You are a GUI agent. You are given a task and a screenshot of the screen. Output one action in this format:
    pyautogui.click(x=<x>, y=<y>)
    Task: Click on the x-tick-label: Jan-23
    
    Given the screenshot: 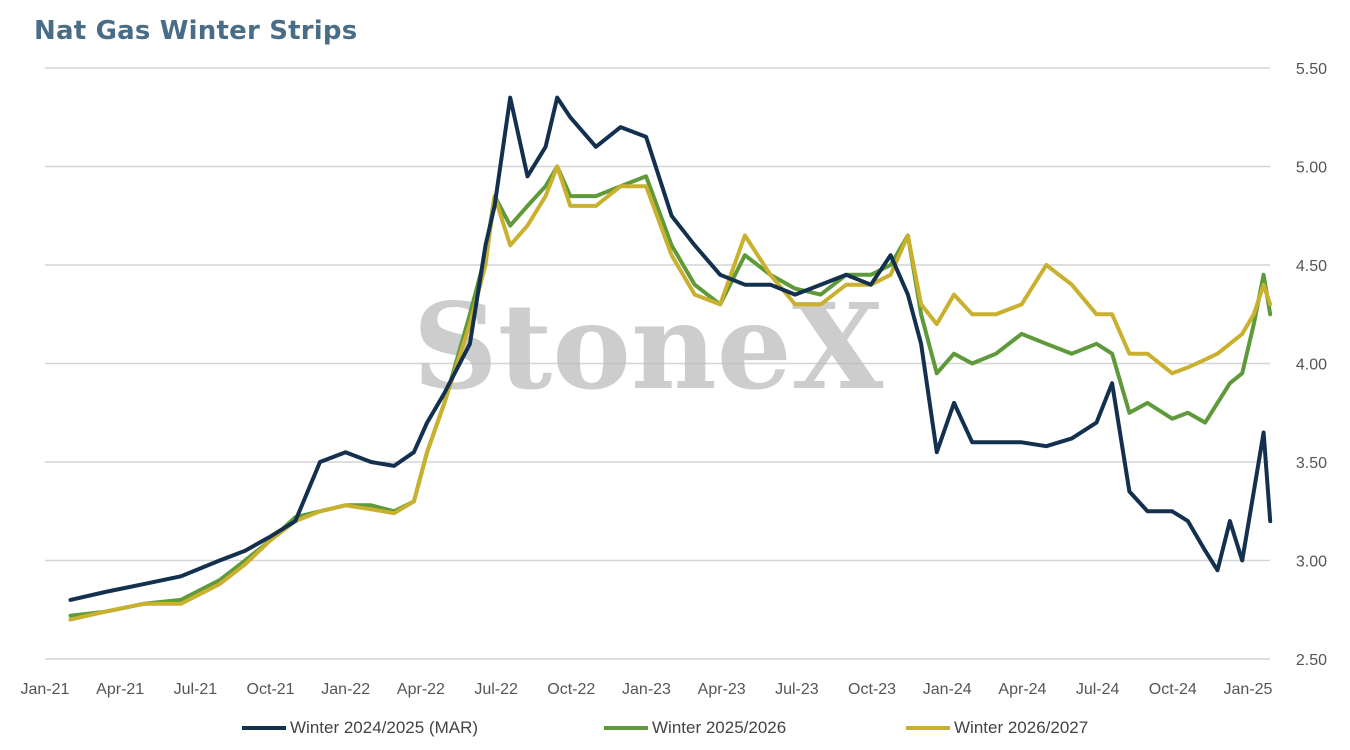 What is the action you would take?
    pyautogui.click(x=646, y=689)
    